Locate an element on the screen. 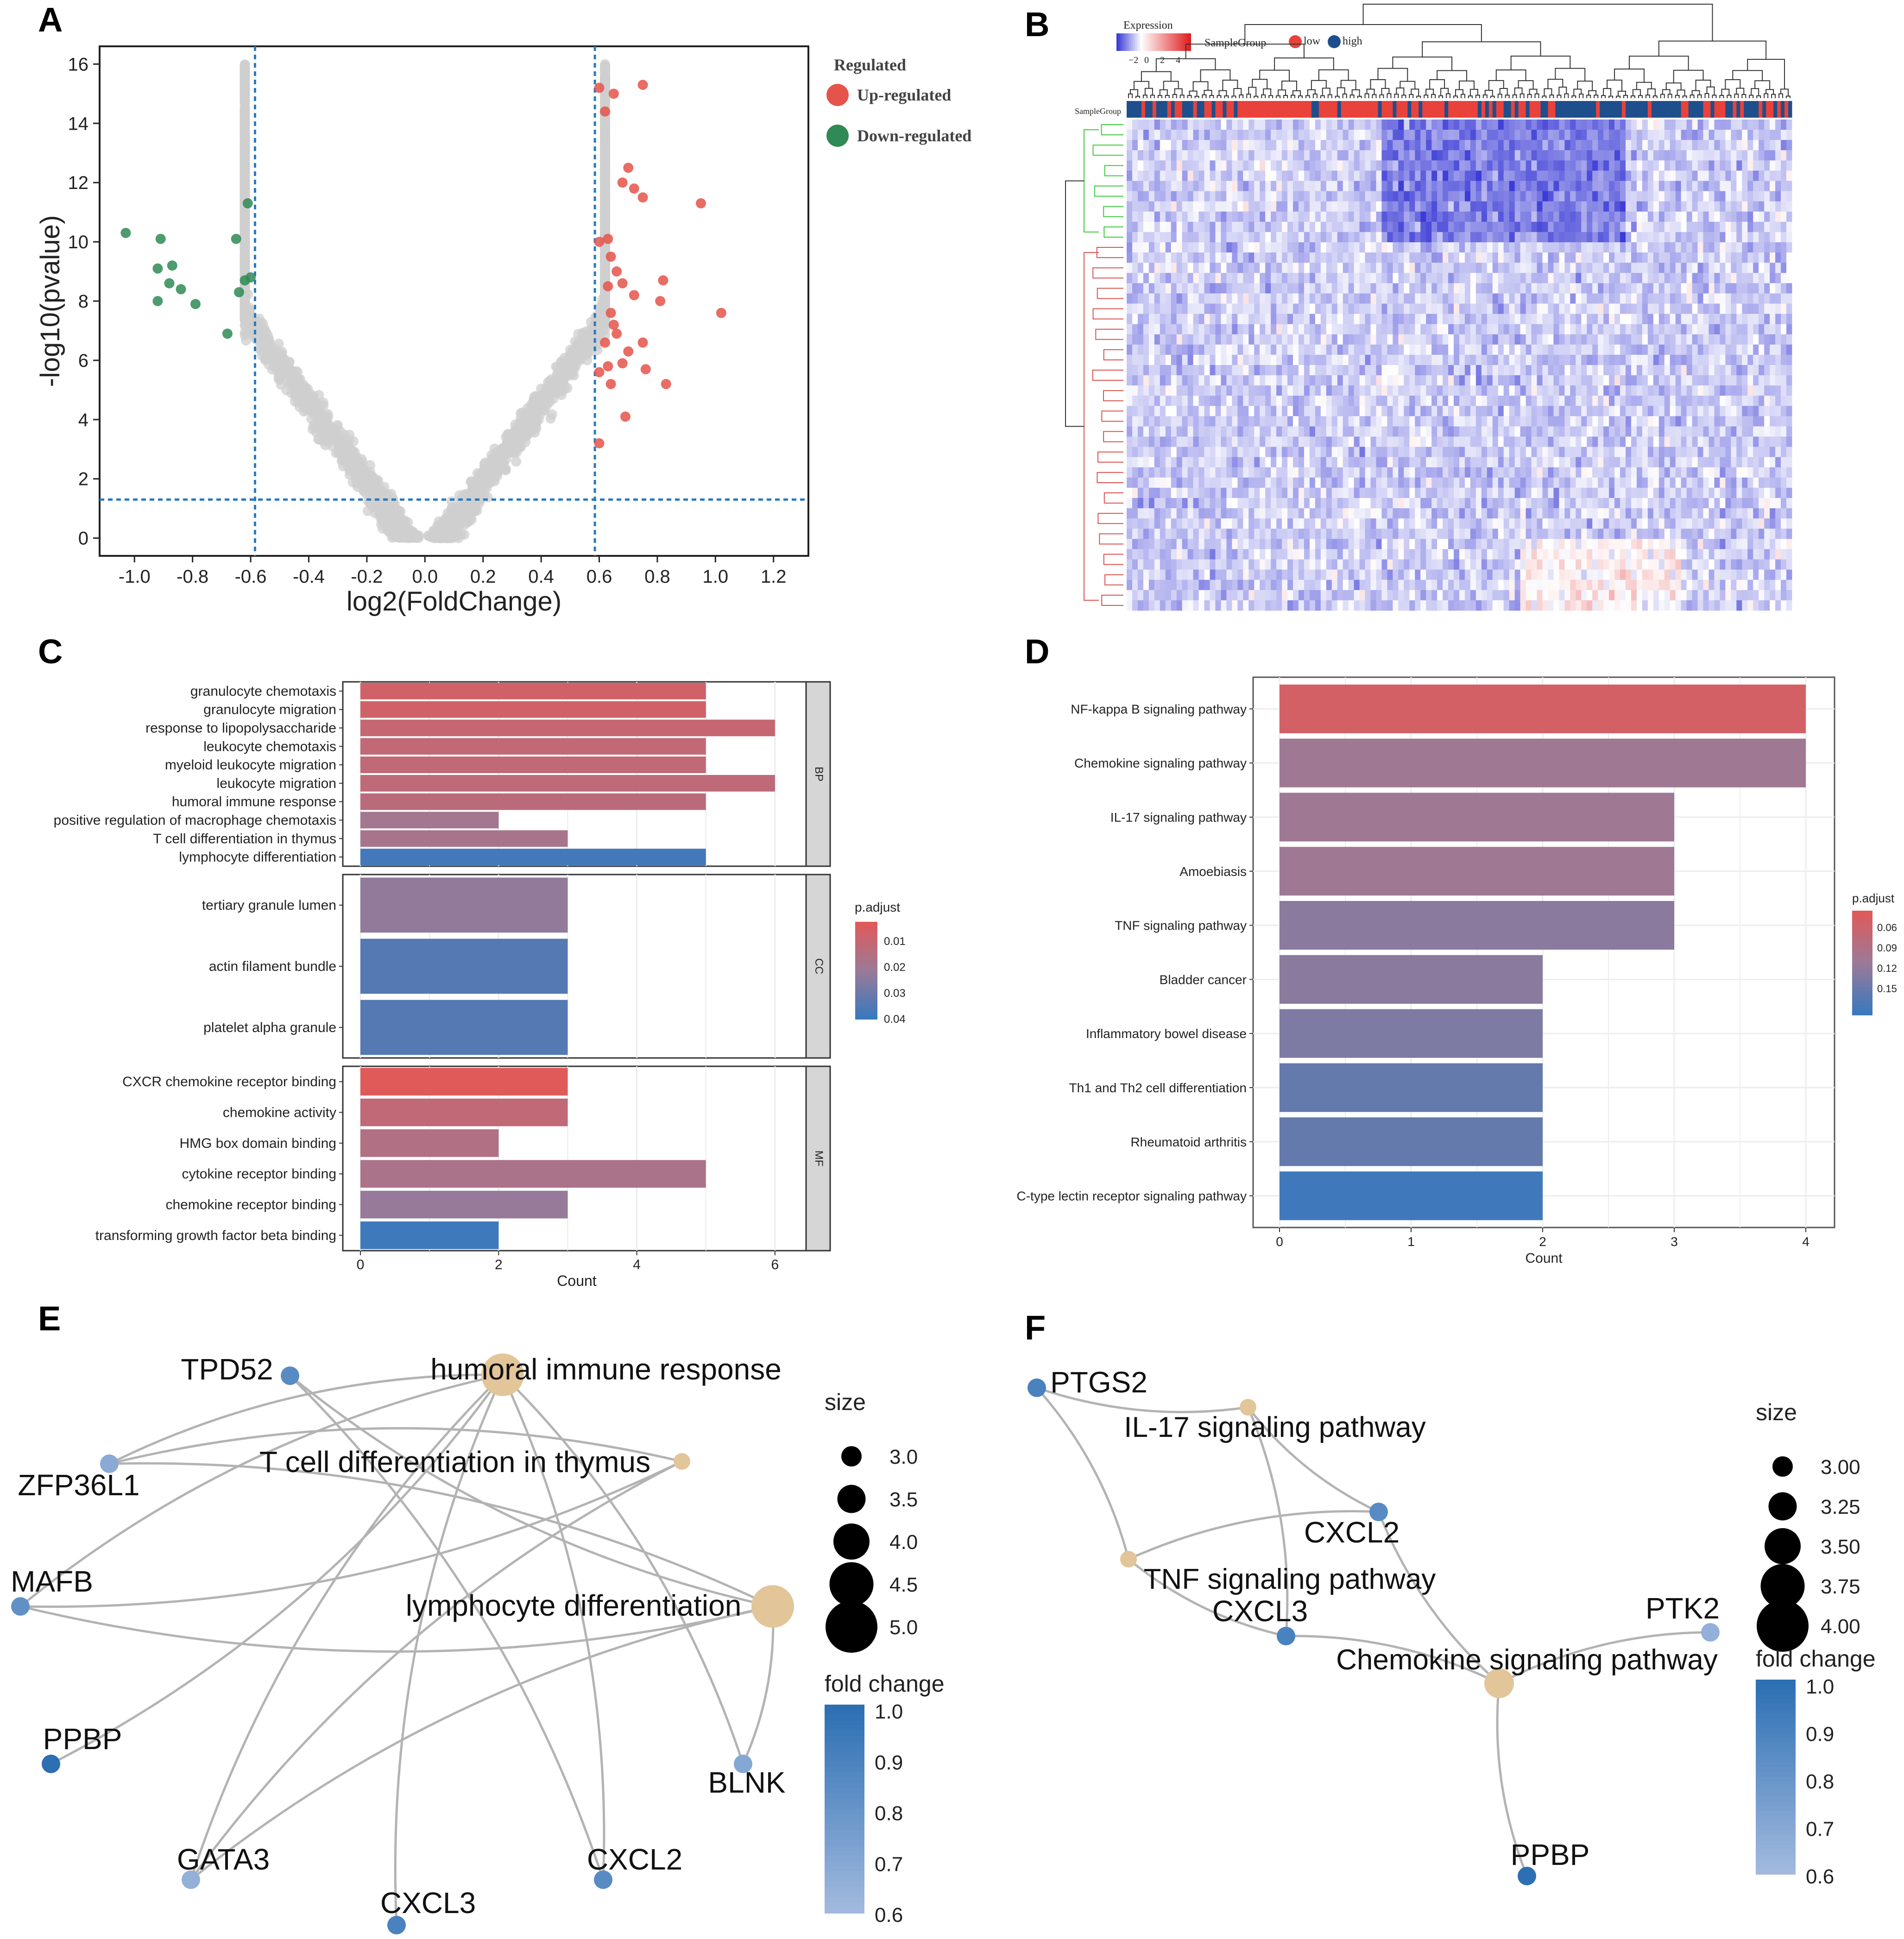 The height and width of the screenshot is (1939, 1904). expression-legend-tick: 0 is located at coordinates (1146, 60).